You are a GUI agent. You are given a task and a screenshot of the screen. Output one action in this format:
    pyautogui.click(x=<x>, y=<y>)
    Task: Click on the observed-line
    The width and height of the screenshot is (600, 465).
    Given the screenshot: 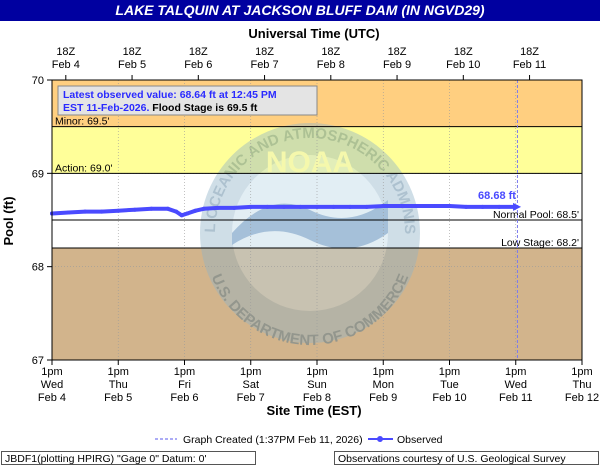 What is the action you would take?
    pyautogui.click(x=284, y=211)
    